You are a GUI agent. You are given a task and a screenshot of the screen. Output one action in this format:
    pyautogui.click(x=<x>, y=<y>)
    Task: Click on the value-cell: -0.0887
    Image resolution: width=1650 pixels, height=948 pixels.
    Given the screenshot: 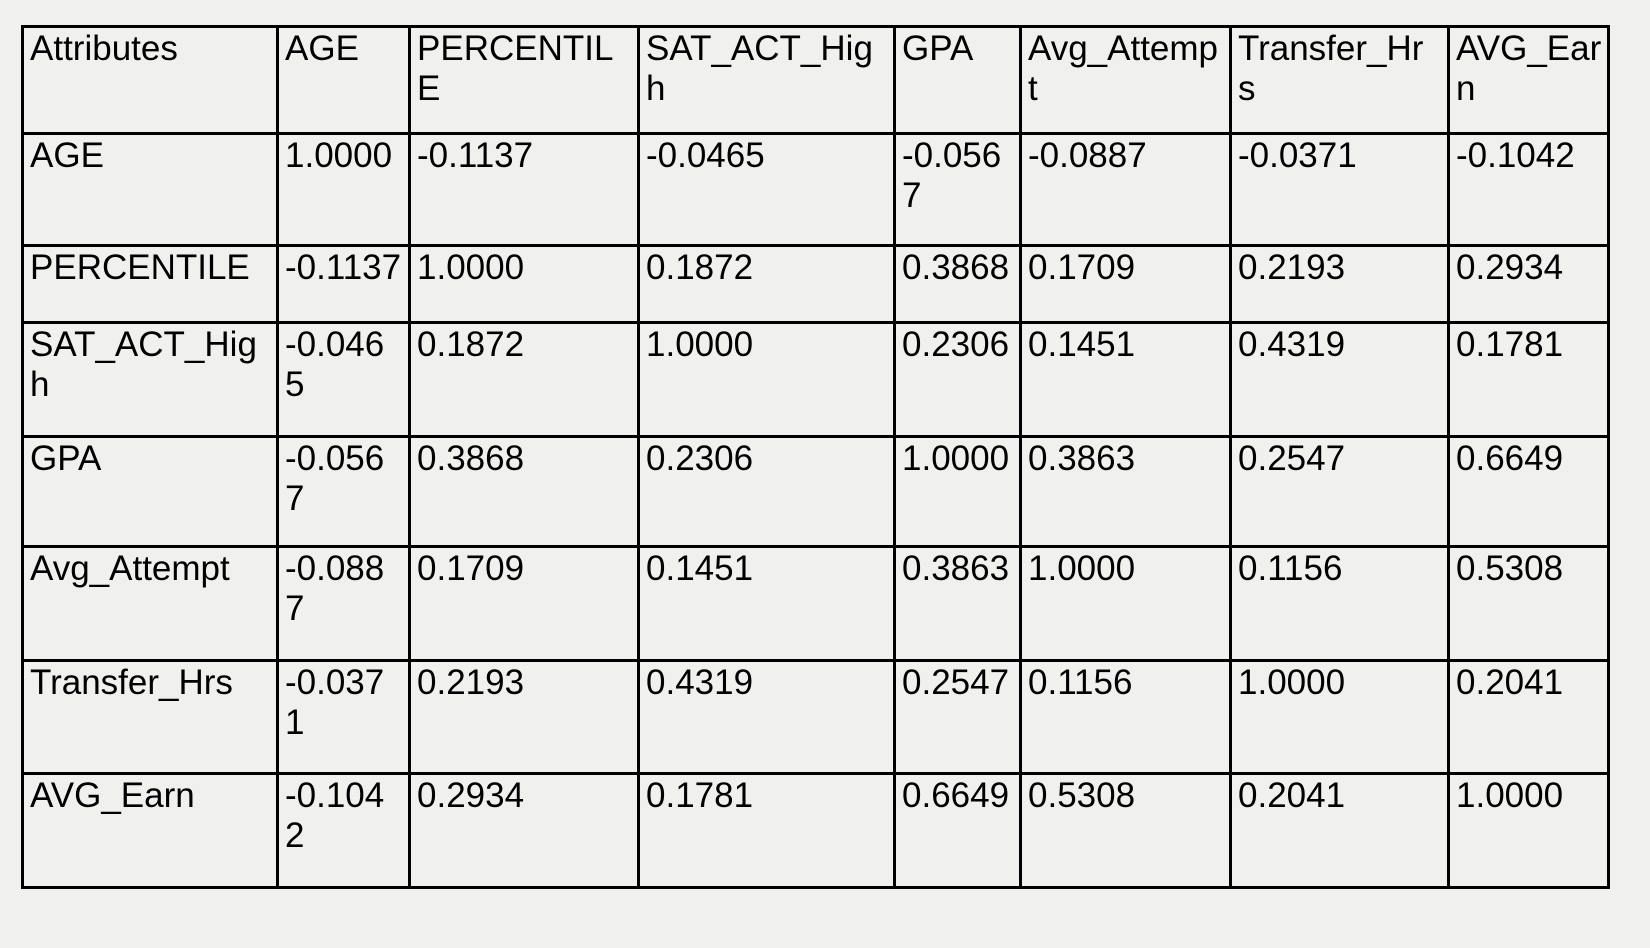 What is the action you would take?
    pyautogui.click(x=1125, y=189)
    